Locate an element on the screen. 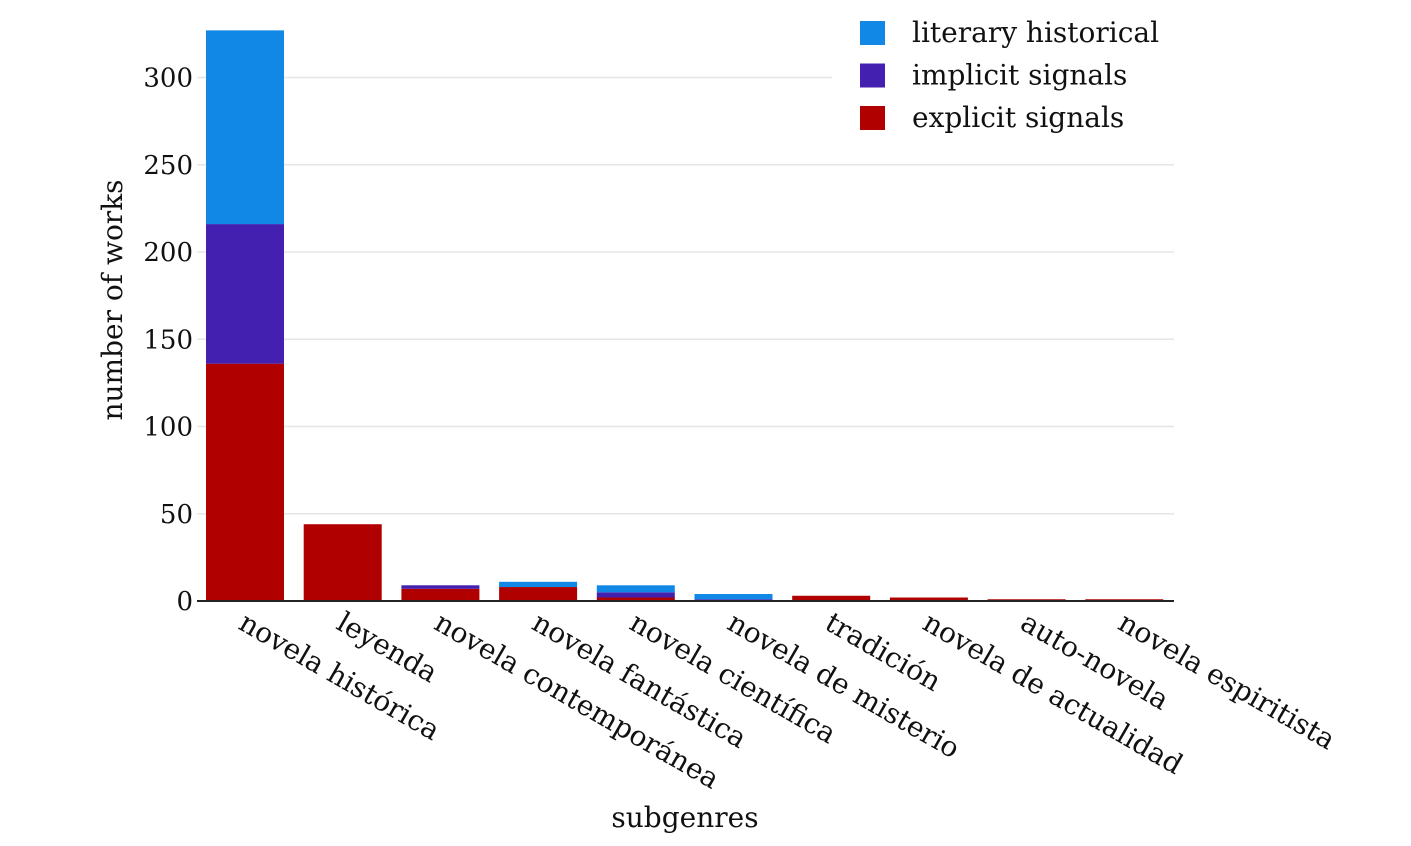  y-tick-label: 150 is located at coordinates (168, 340).